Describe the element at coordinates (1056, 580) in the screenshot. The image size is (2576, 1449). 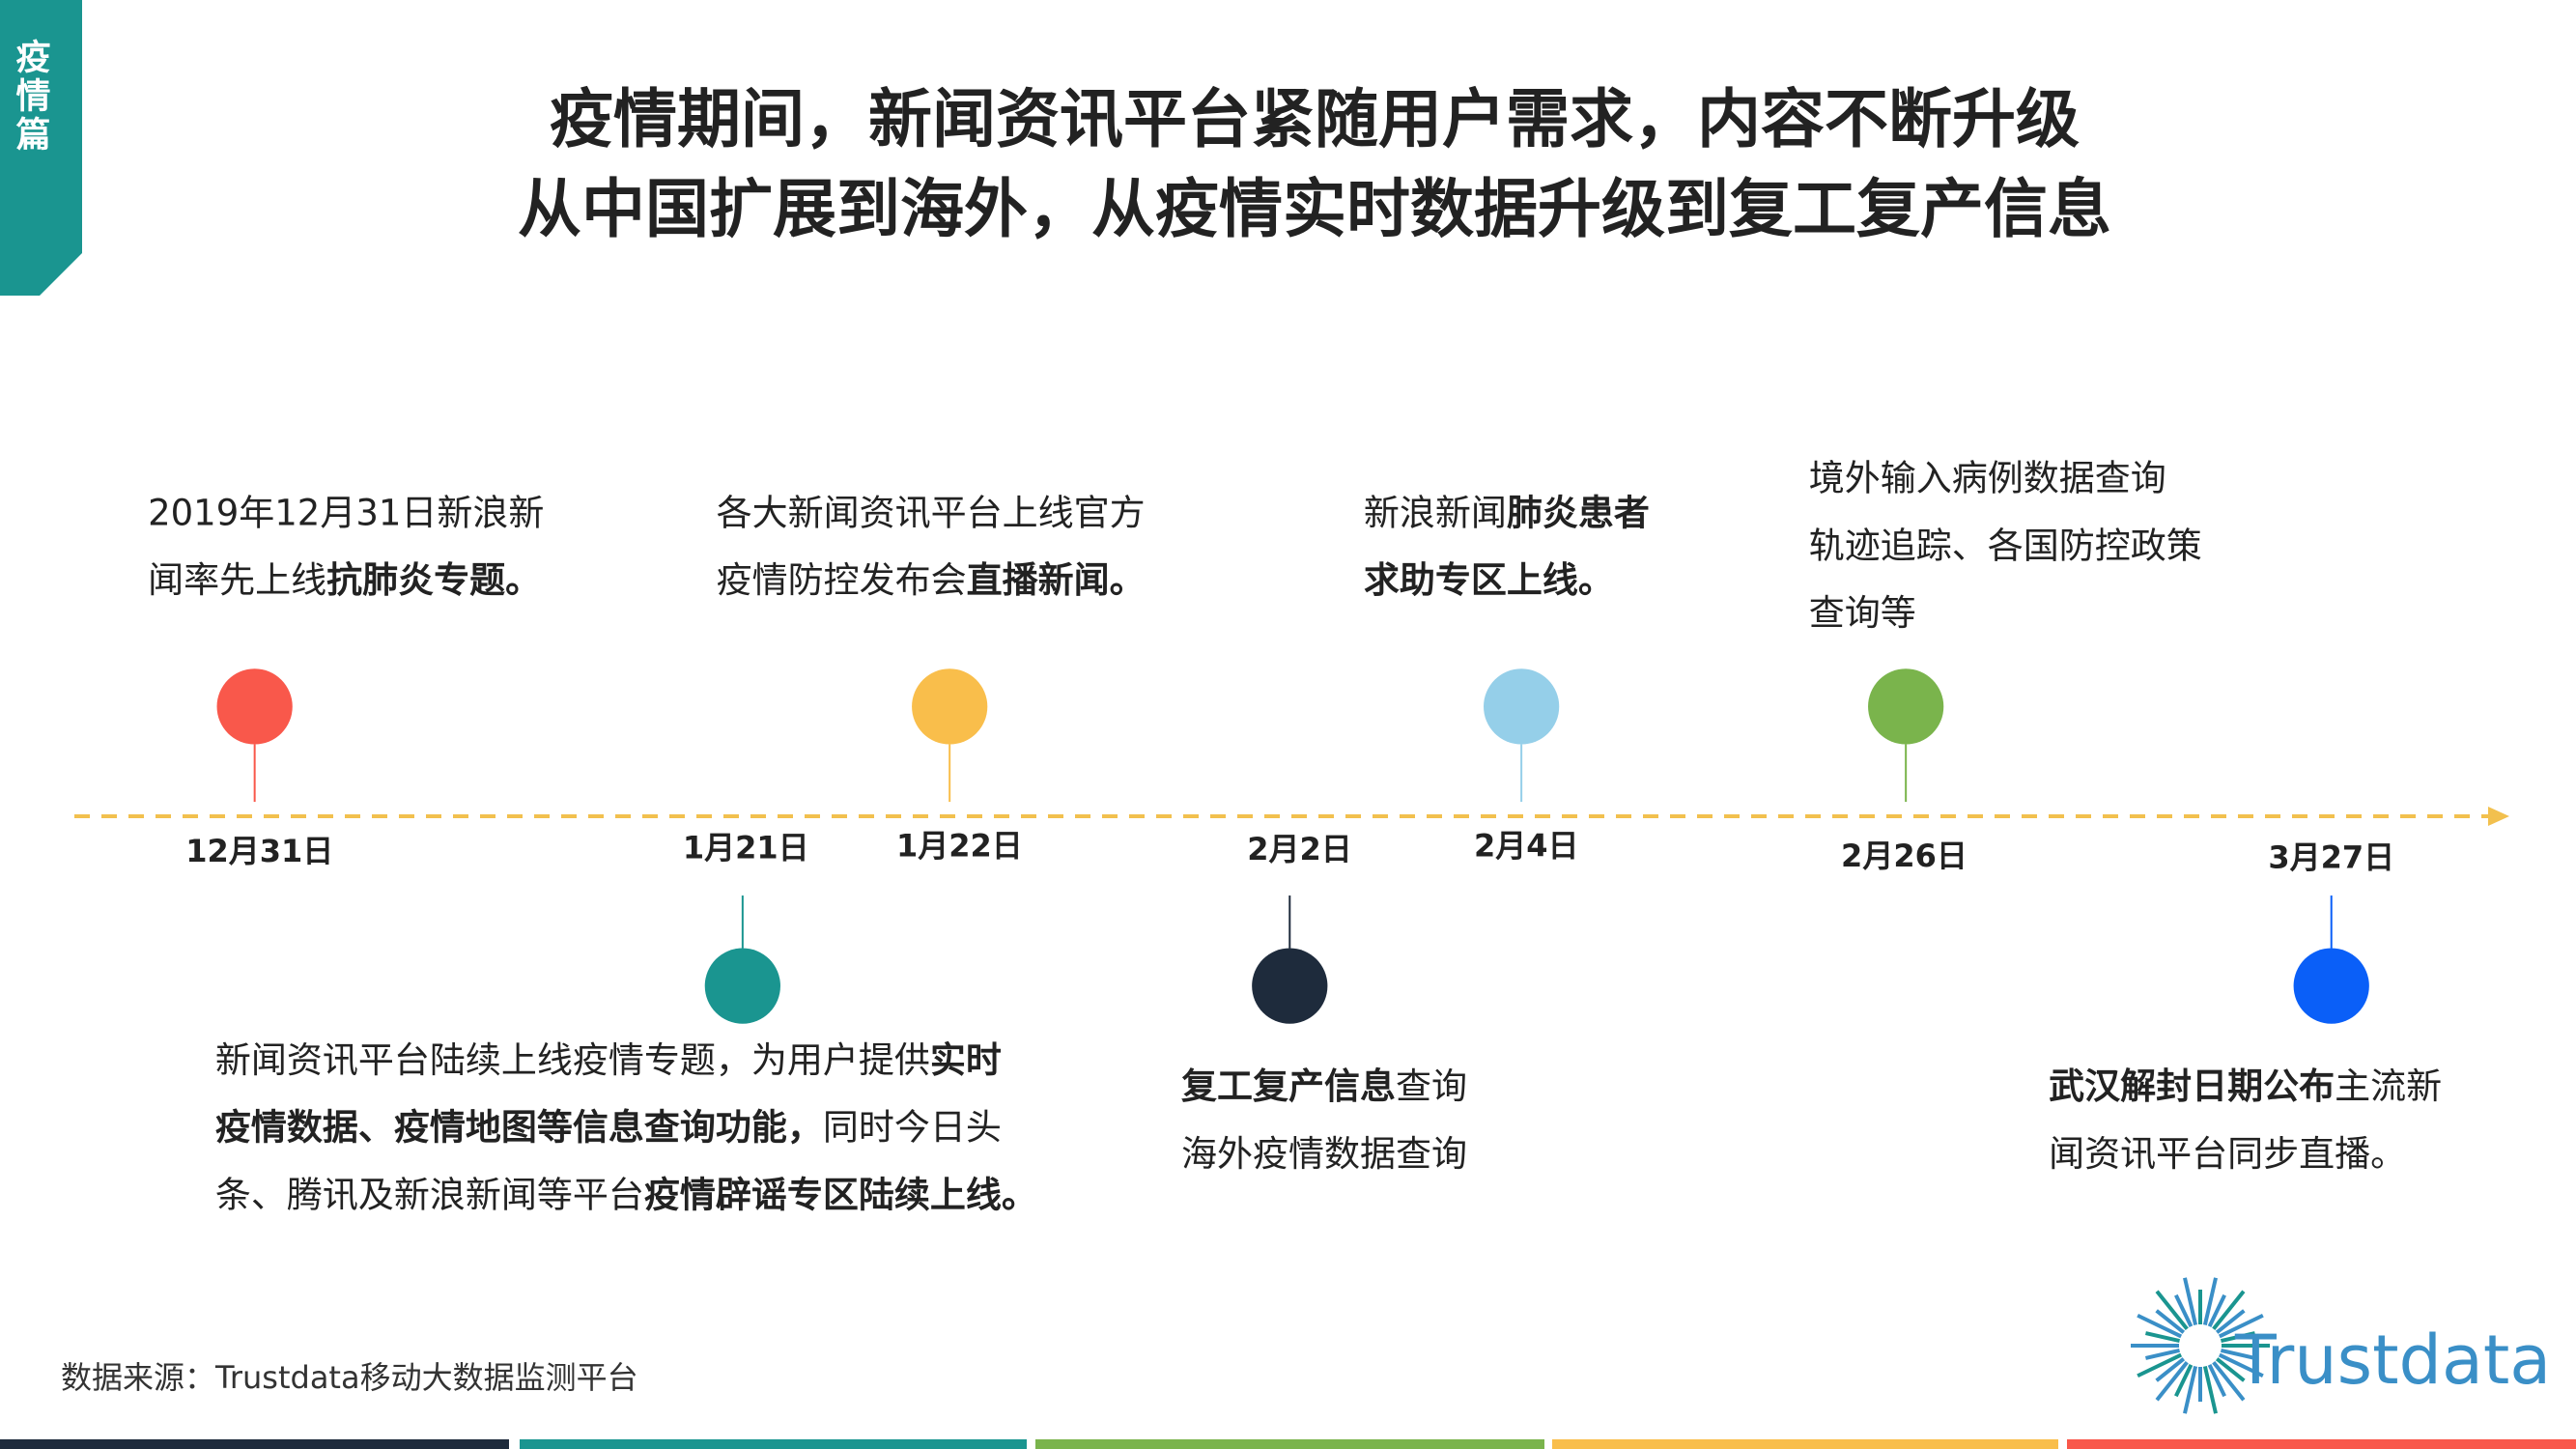
I see `bold-text: 直播新闻。` at that location.